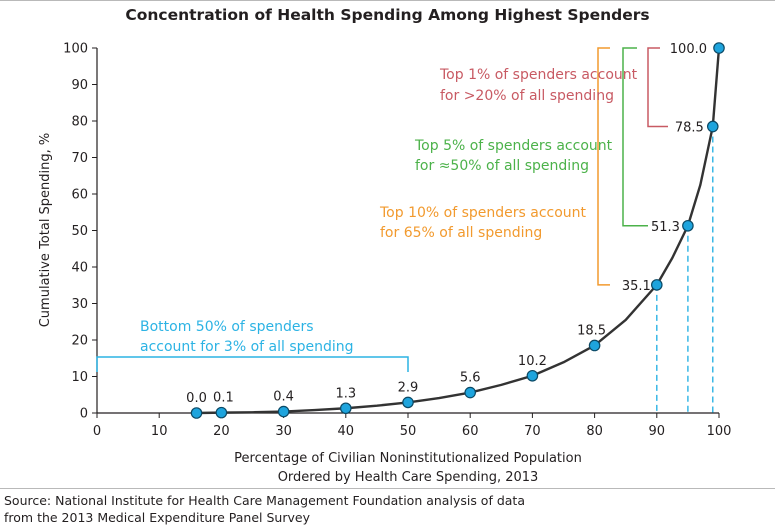  I want to click on data-label: 51.3, so click(665, 227).